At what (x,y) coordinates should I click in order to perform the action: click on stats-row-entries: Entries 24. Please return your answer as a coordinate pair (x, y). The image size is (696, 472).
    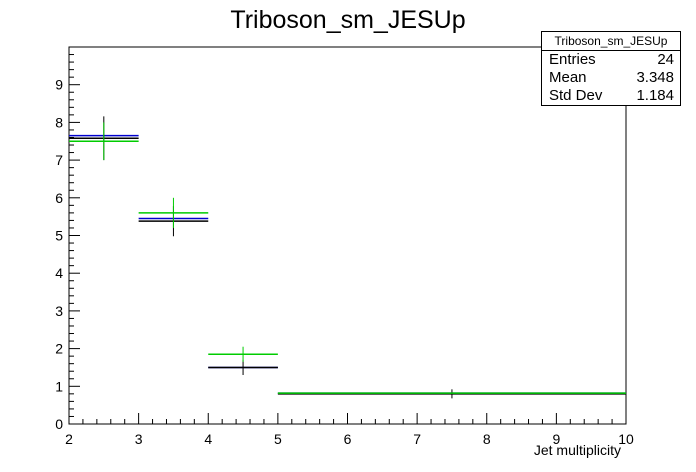
    Looking at the image, I should click on (611, 60).